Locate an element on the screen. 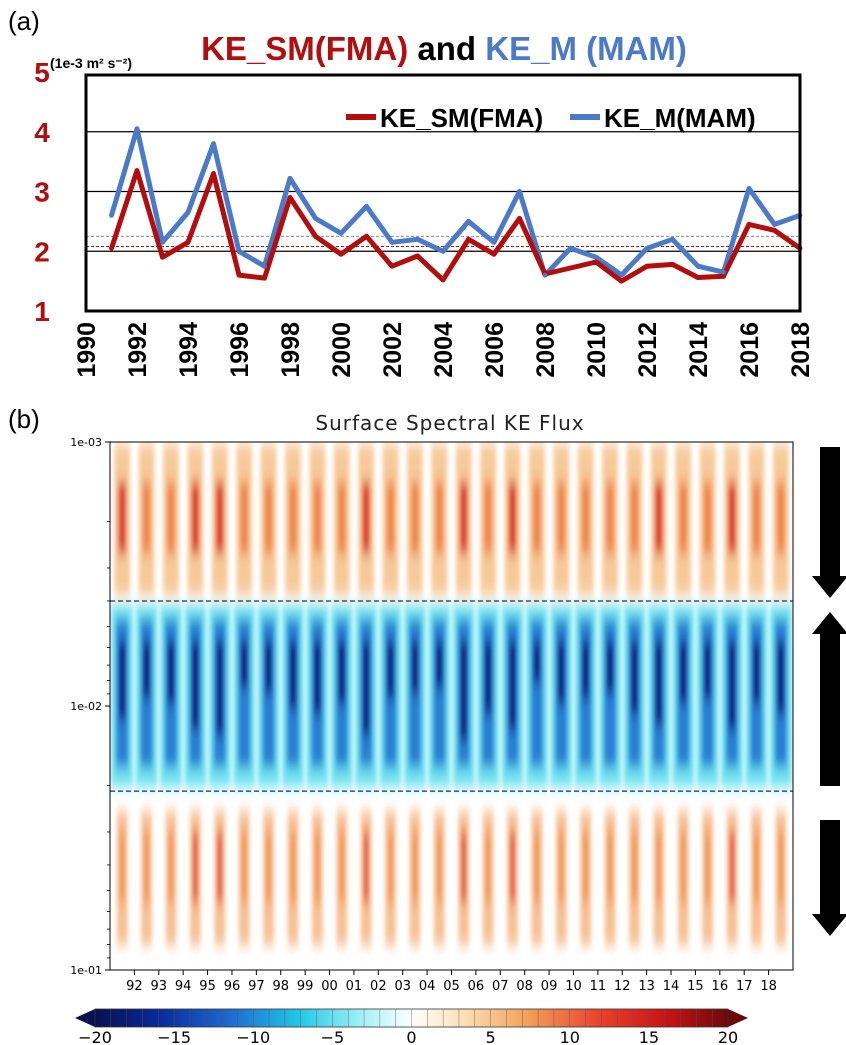 The width and height of the screenshot is (846, 1045). x-tick-label: 2016 is located at coordinates (750, 350).